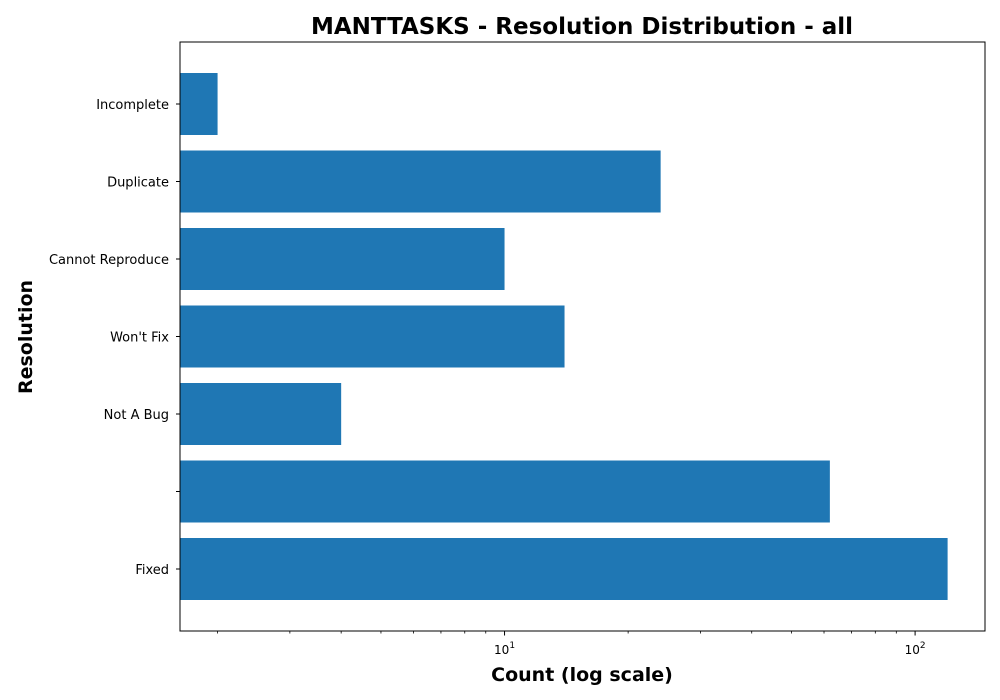 Image resolution: width=1000 pixels, height=700 pixels. I want to click on y-tick-label: Not A Bug, so click(136, 415).